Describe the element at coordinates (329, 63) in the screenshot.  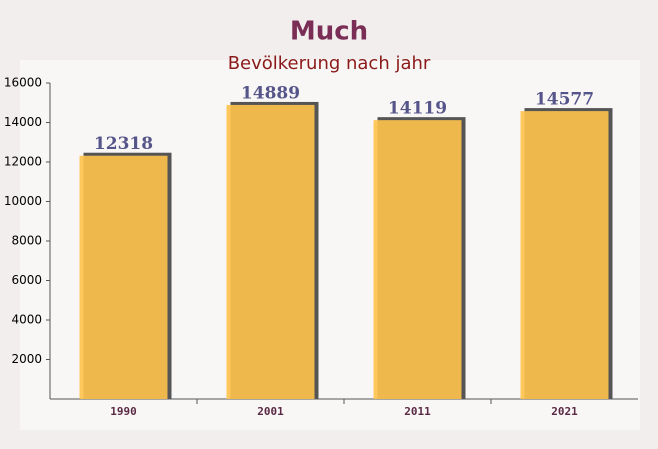
I see `chart-subtitle: Bevölkerung nach jahr` at that location.